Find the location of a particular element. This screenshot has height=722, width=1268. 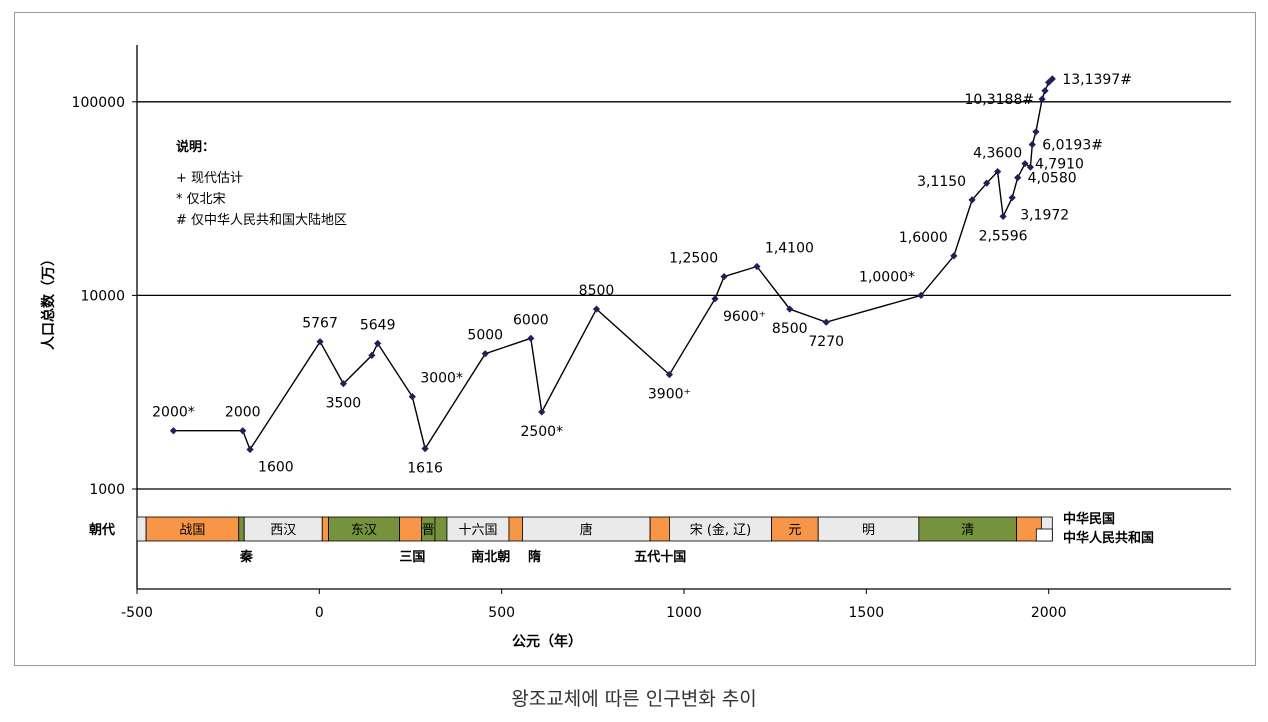

x-tick-label: 0 is located at coordinates (319, 613).